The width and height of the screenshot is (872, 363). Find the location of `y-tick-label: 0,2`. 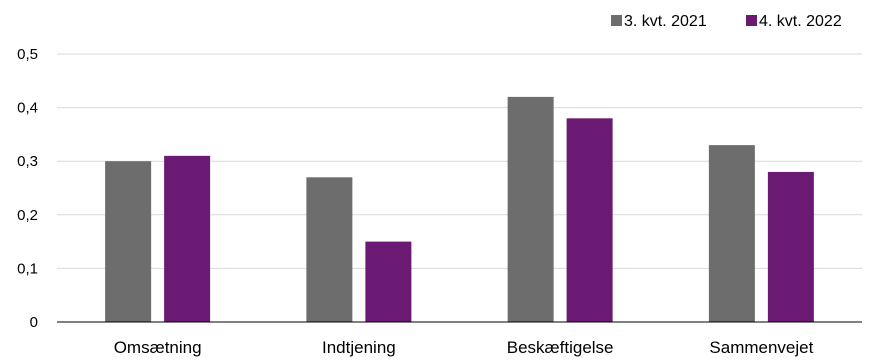

y-tick-label: 0,2 is located at coordinates (27, 215).